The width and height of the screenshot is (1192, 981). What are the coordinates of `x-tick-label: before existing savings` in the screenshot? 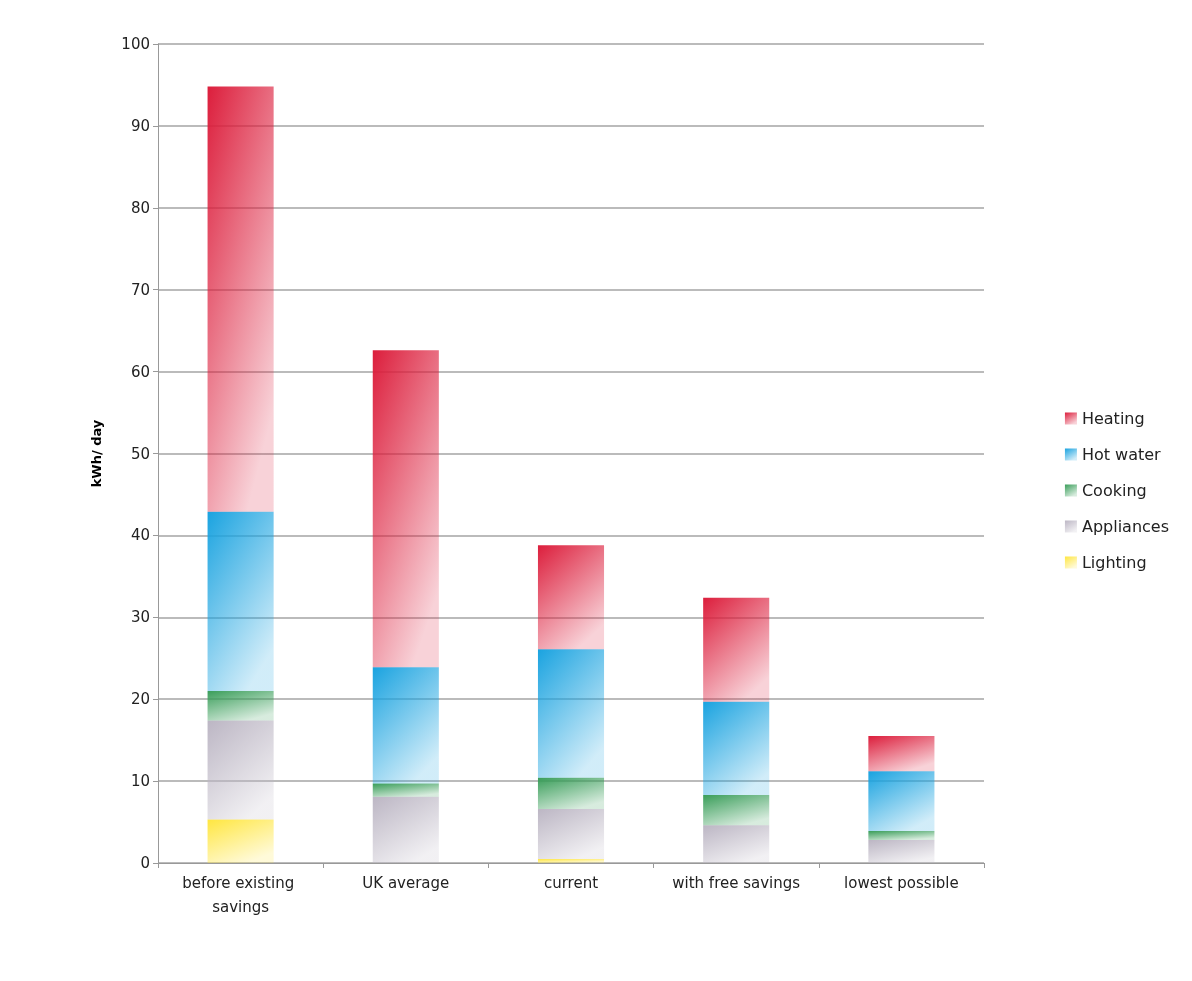 It's located at (240, 895).